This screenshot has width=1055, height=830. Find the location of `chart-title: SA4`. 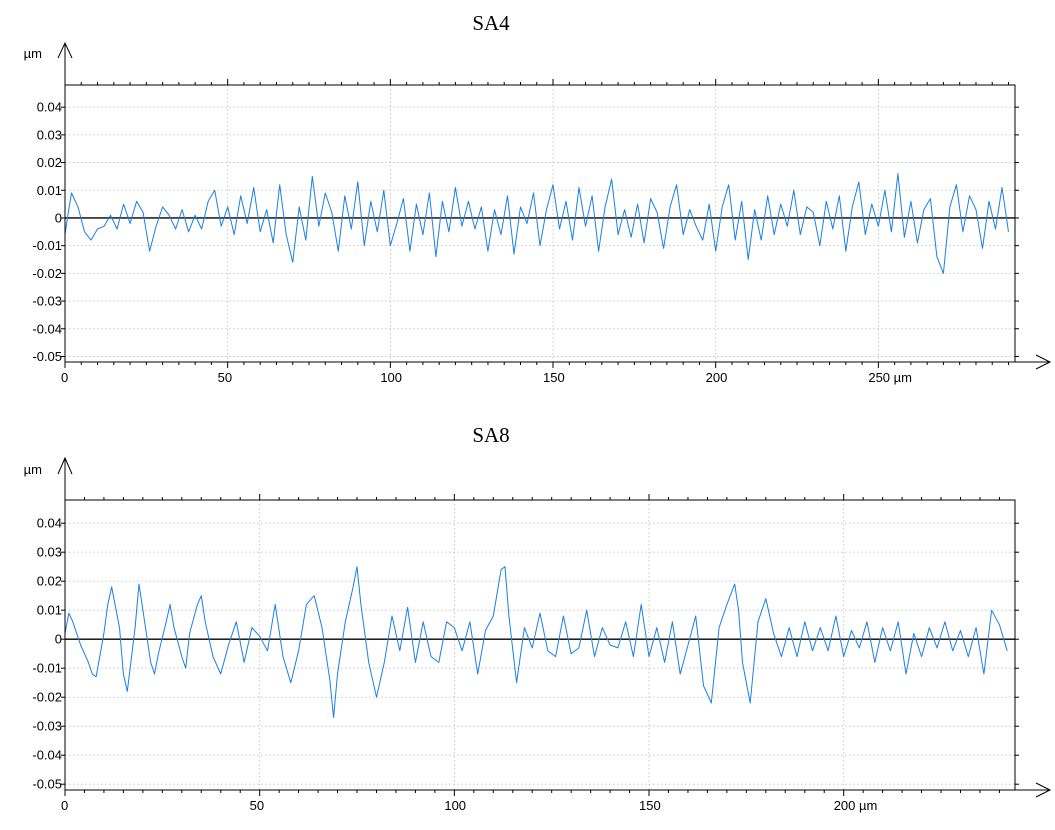

chart-title: SA4 is located at coordinates (491, 23).